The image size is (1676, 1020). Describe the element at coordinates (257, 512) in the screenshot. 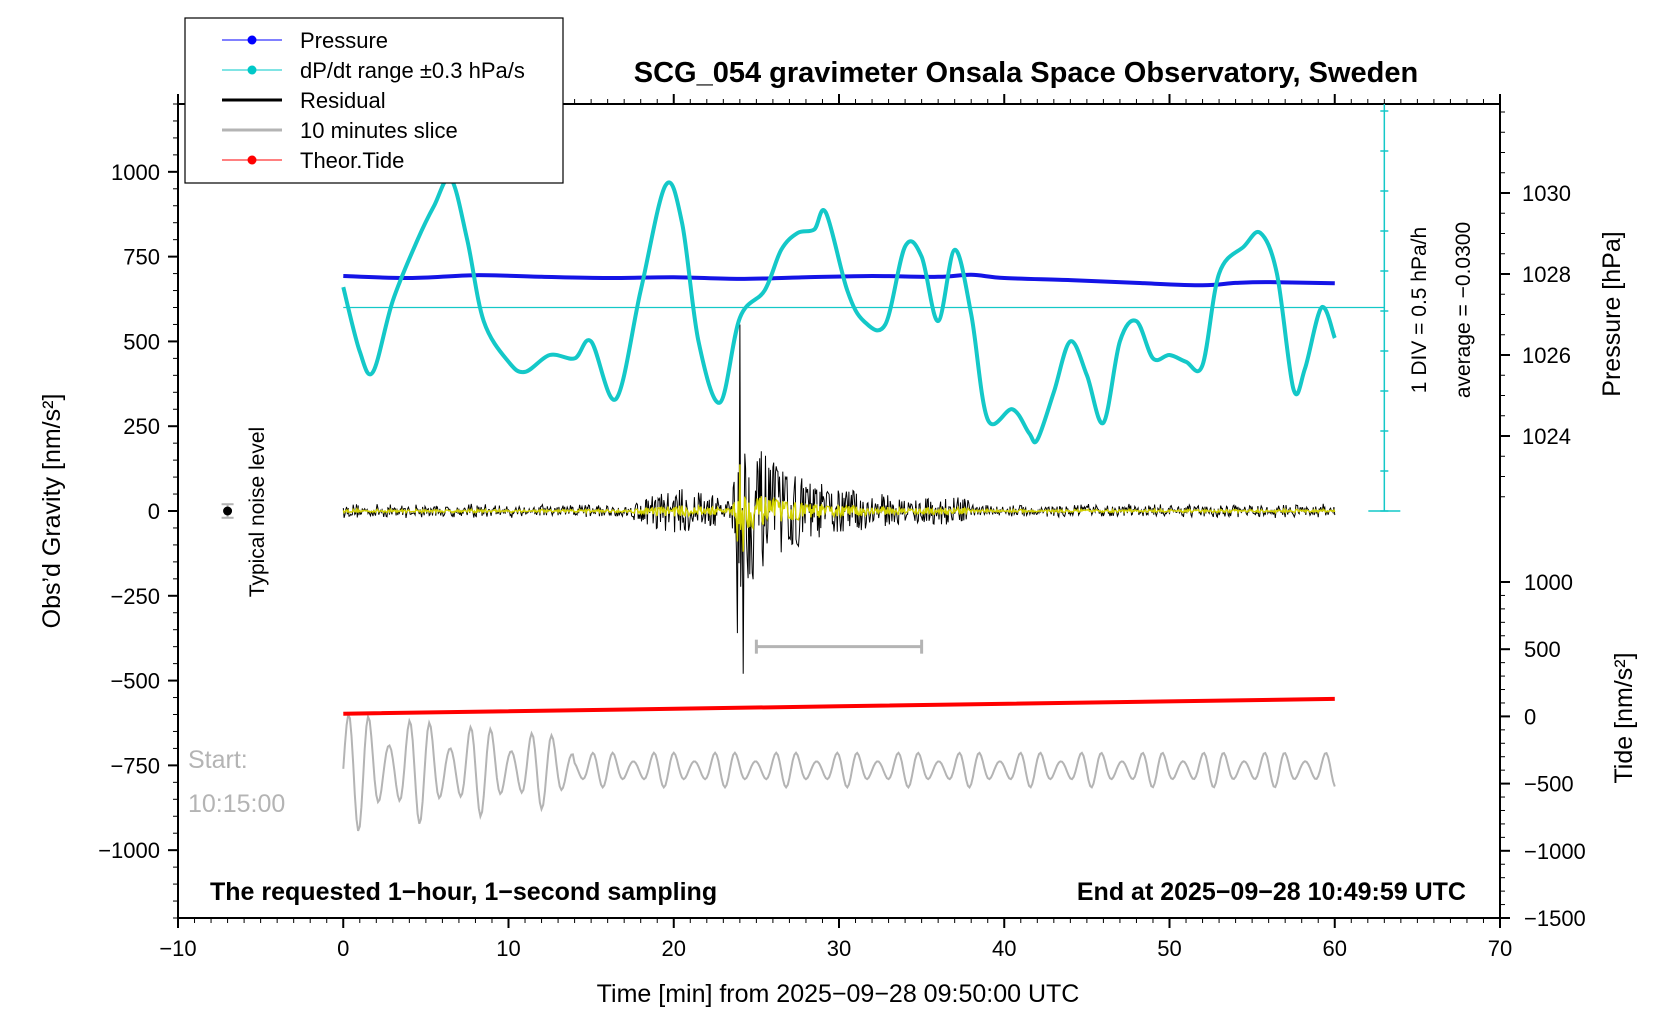

I see `noise-level-label: Typical noise level` at that location.